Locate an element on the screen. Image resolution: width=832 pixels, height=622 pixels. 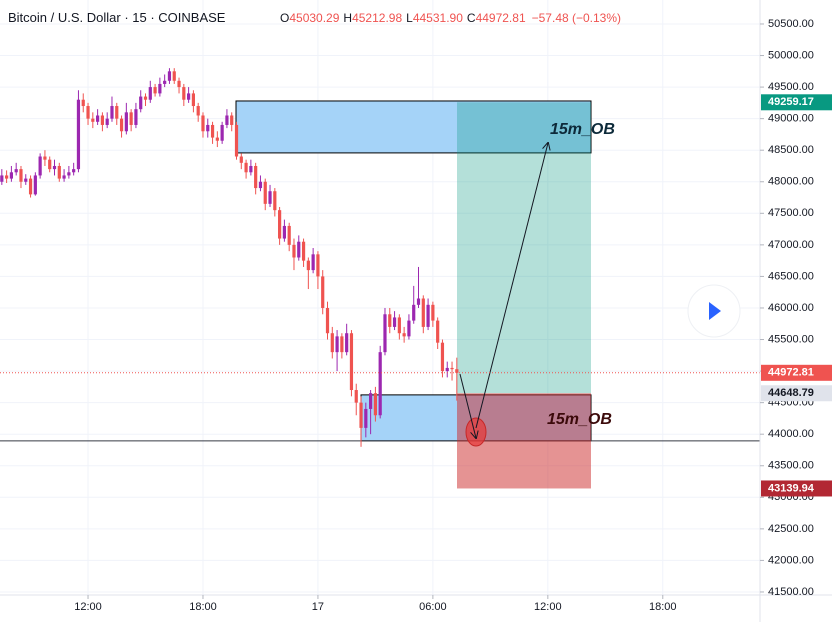
interval: 15 is located at coordinates (139, 17).